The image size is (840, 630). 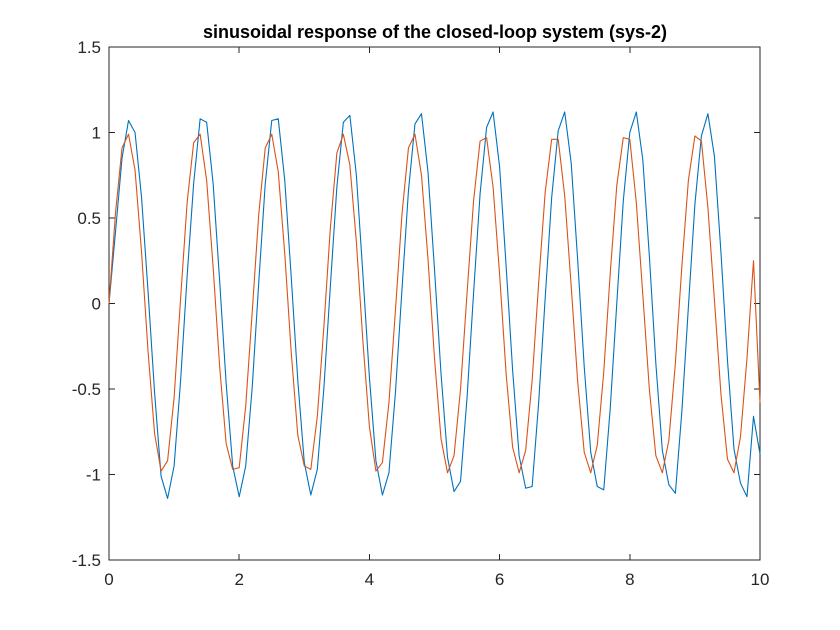 What do you see at coordinates (96, 133) in the screenshot?
I see `y-tick-label: 1` at bounding box center [96, 133].